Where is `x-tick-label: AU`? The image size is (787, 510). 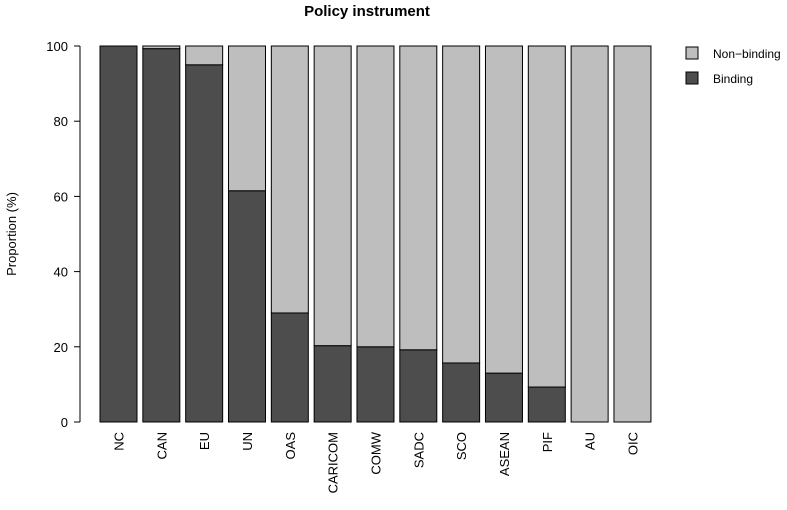
x-tick-label: AU is located at coordinates (590, 441).